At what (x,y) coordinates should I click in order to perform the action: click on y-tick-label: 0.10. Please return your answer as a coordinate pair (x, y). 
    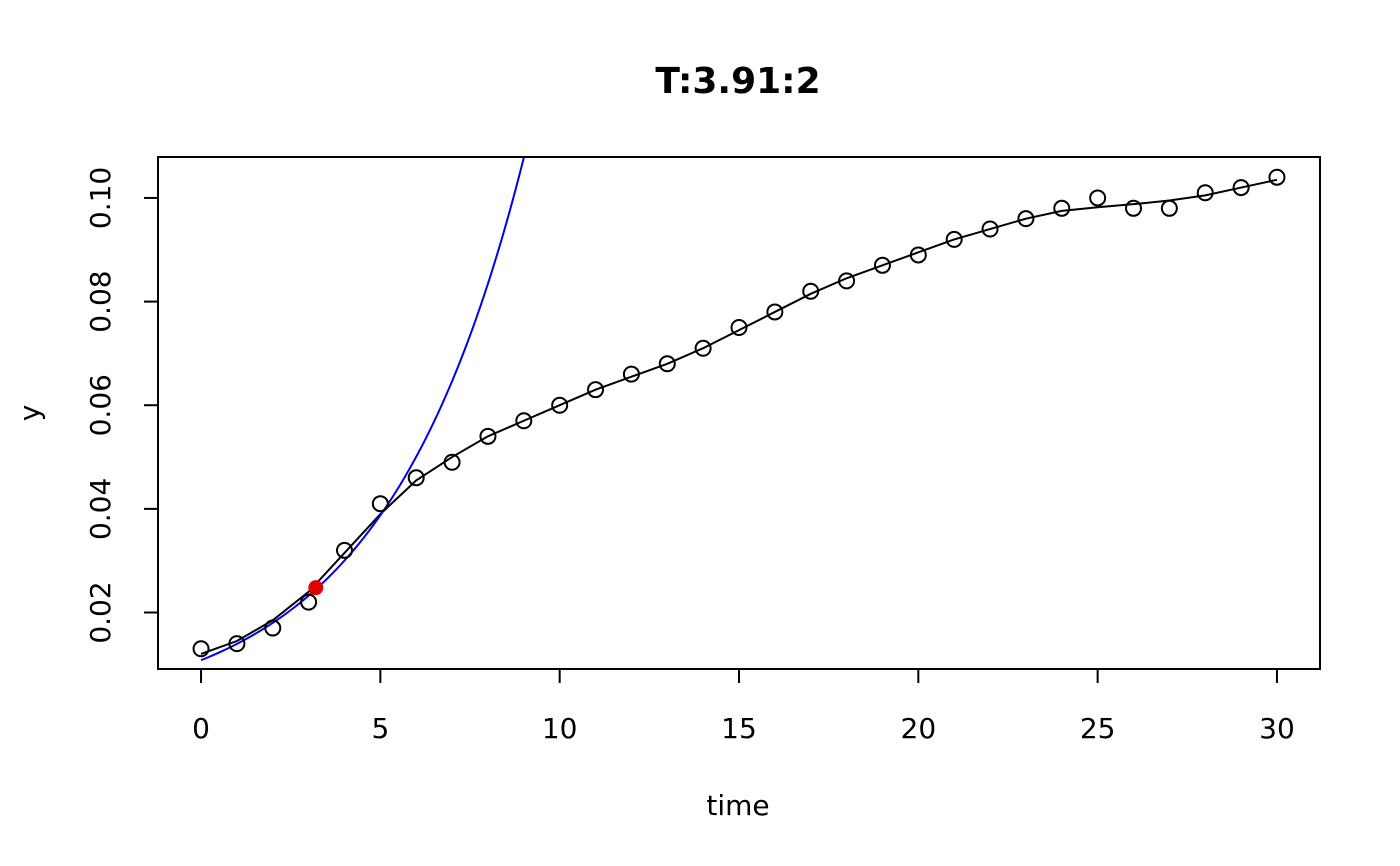
    Looking at the image, I should click on (100, 198).